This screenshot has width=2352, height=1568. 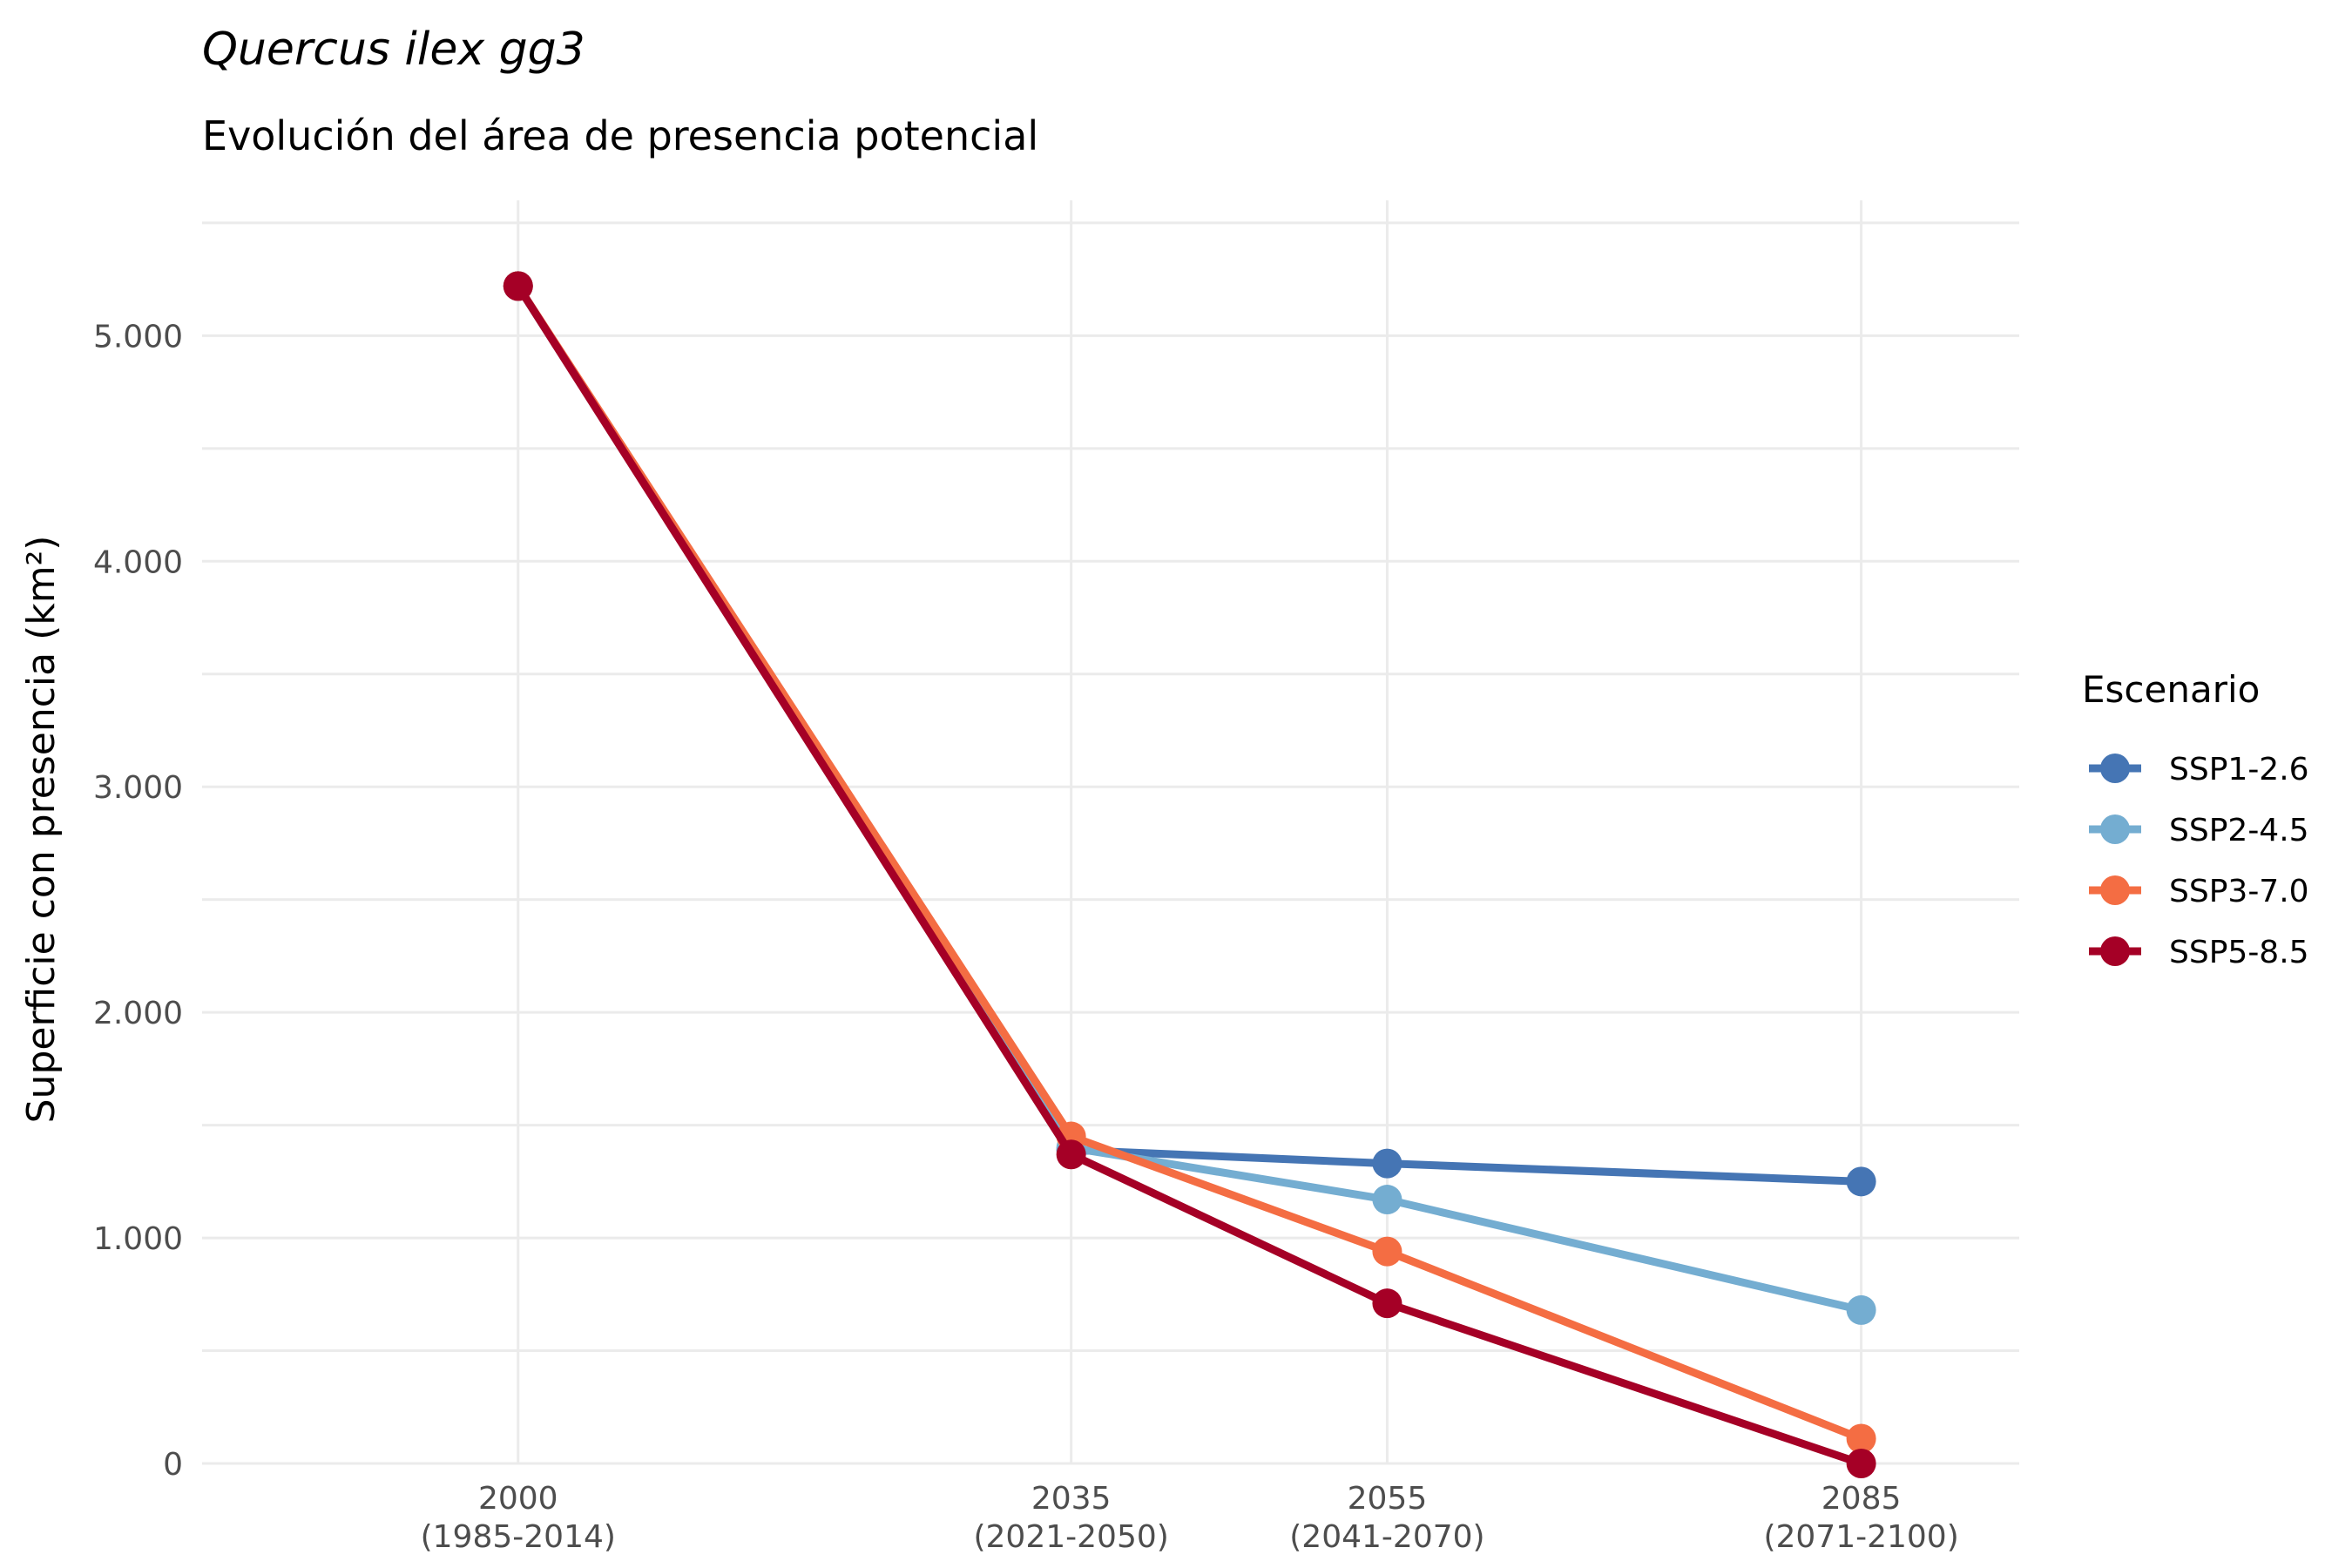 What do you see at coordinates (1071, 1499) in the screenshot?
I see `x-tick-label: 2035` at bounding box center [1071, 1499].